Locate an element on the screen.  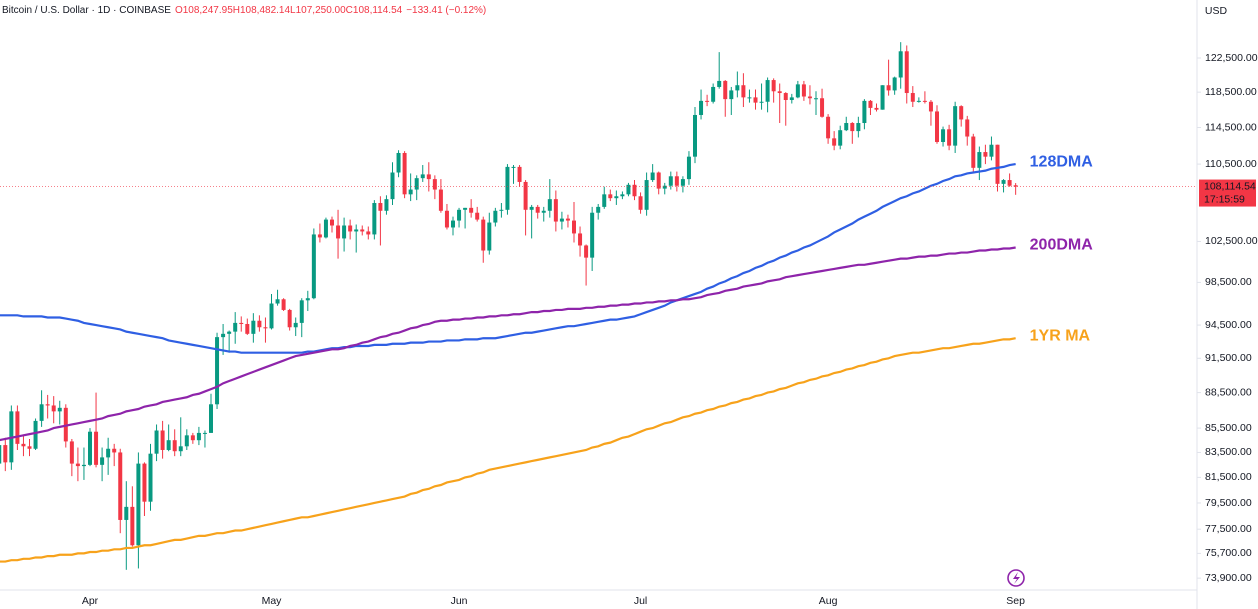
symbol-name: Bitcoin / U.S. Dollar · 1D · COINBASE is located at coordinates (86, 10).